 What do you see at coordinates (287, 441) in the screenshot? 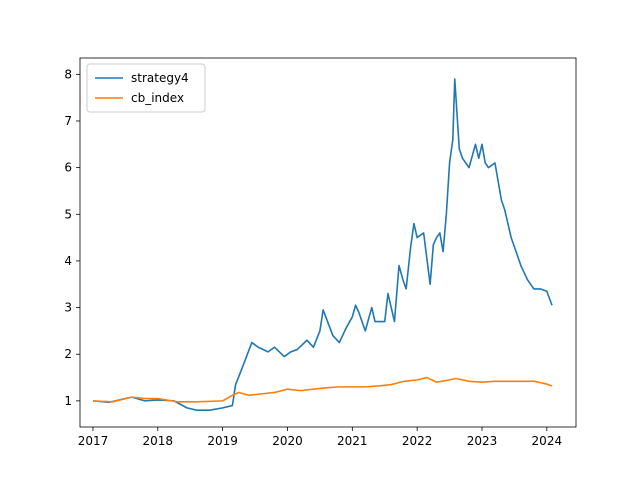
I see `x-tick-label: 2020` at bounding box center [287, 441].